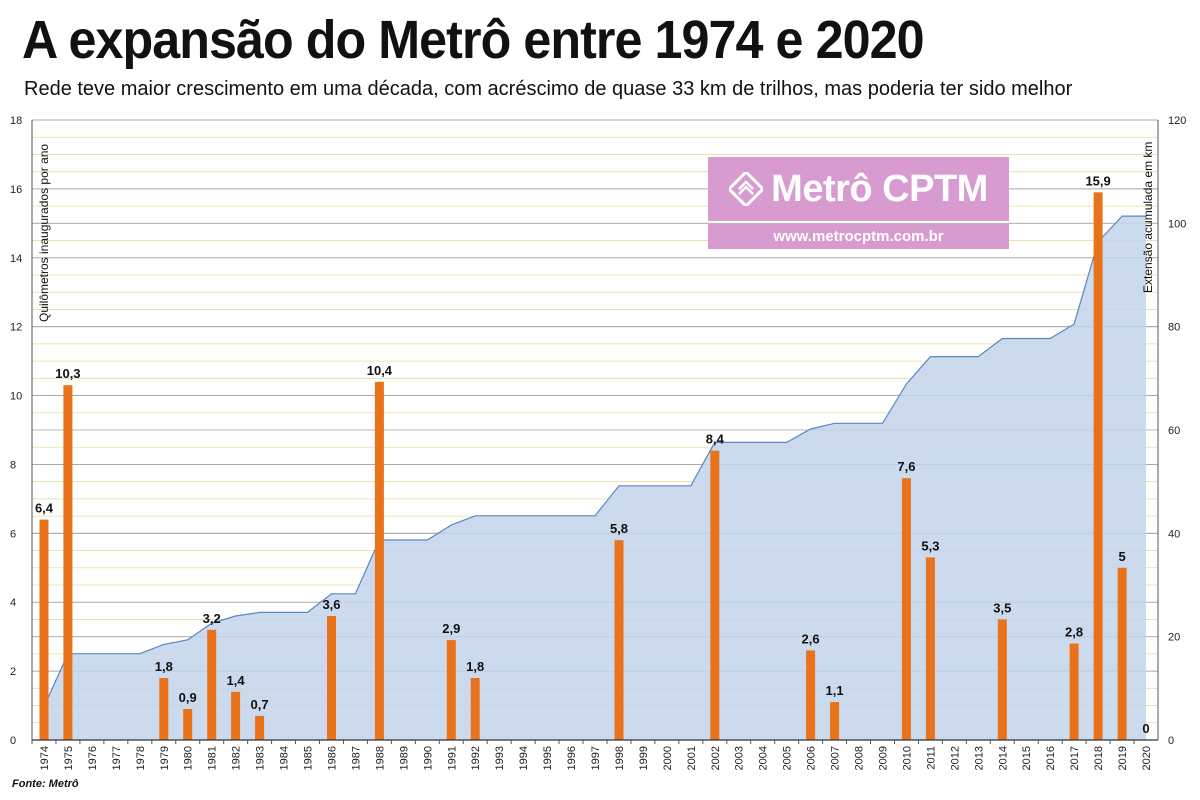 Image resolution: width=1200 pixels, height=800 pixels. What do you see at coordinates (188, 697) in the screenshot?
I see `data-label-1980: 0,9` at bounding box center [188, 697].